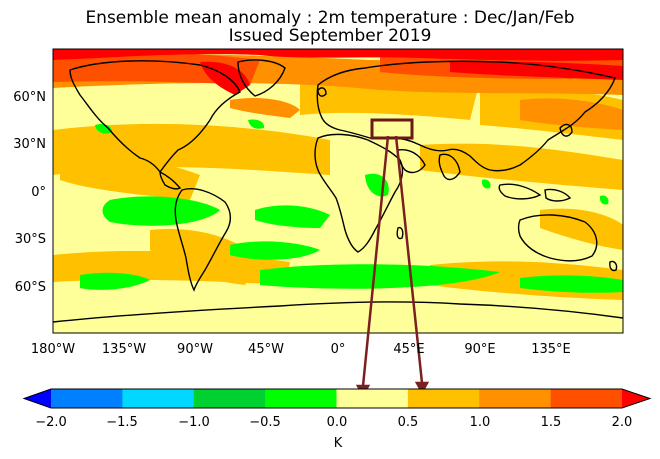  I want to click on lat-tick-0: 0°, so click(38, 192).